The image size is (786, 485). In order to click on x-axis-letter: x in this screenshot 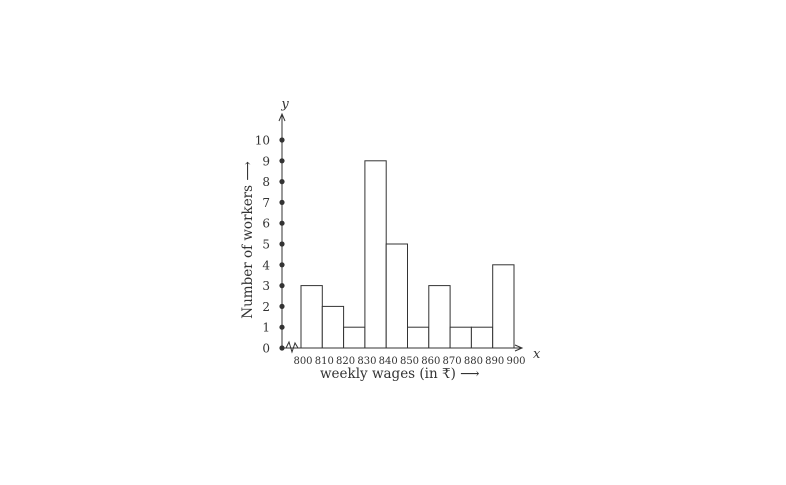, I will do `click(537, 354)`.